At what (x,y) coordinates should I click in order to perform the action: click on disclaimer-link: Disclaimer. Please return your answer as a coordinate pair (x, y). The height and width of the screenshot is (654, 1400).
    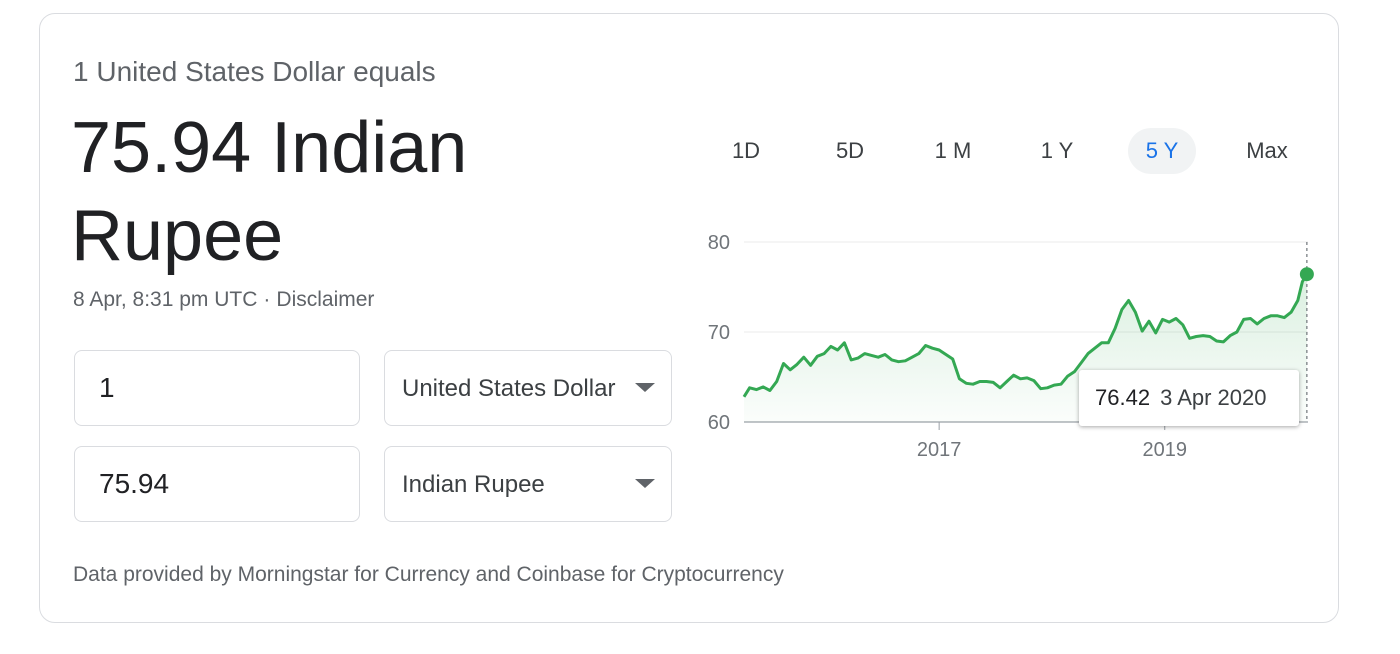
    Looking at the image, I should click on (325, 299).